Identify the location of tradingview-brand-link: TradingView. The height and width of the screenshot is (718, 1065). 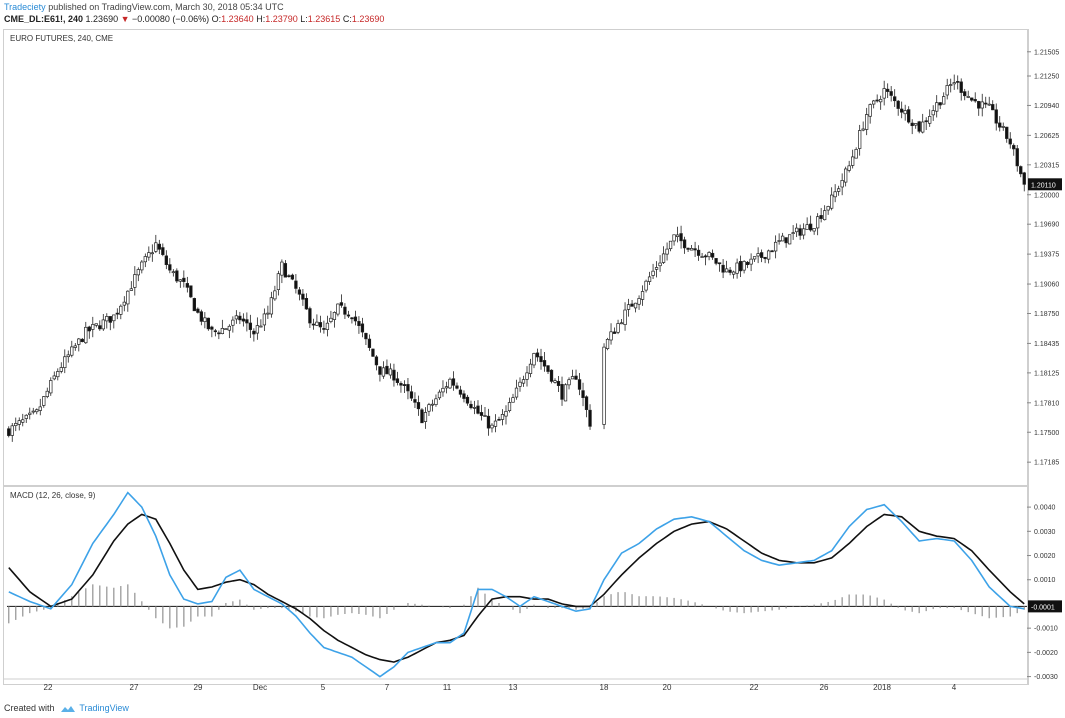
(104, 708).